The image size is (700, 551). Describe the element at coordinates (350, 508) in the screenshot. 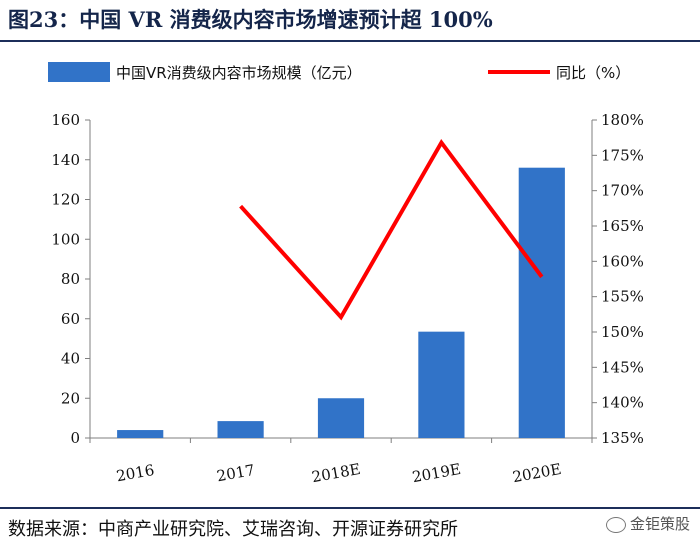

I see `footer-divider` at that location.